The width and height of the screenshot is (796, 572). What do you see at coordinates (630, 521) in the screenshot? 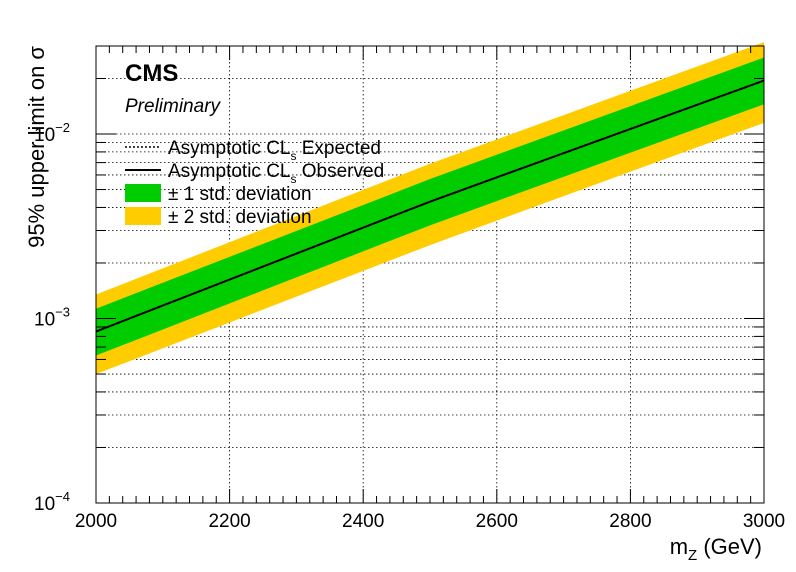
I see `x-tick-label: 2800` at bounding box center [630, 521].